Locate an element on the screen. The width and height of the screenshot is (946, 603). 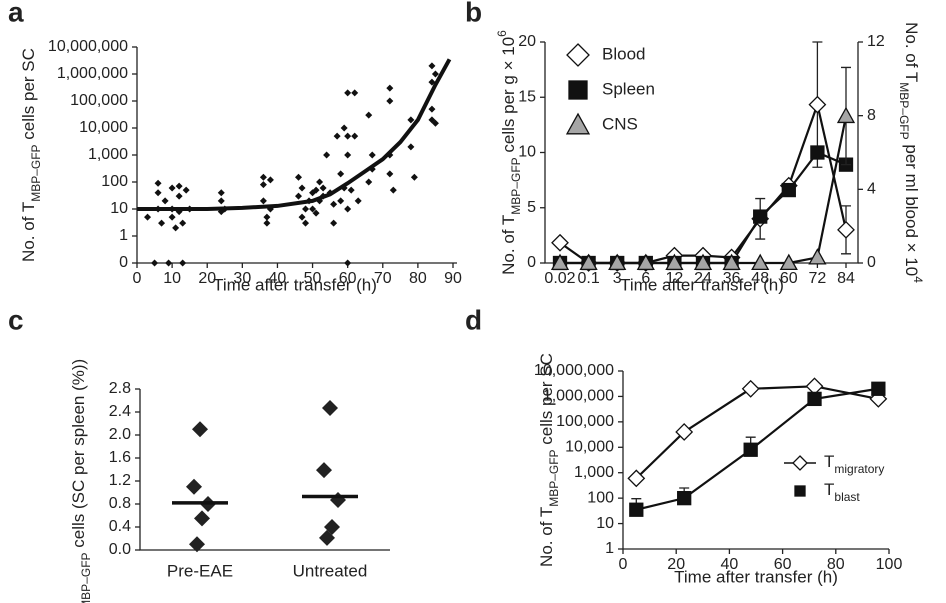
x-tick-label: 24 is located at coordinates (703, 278).